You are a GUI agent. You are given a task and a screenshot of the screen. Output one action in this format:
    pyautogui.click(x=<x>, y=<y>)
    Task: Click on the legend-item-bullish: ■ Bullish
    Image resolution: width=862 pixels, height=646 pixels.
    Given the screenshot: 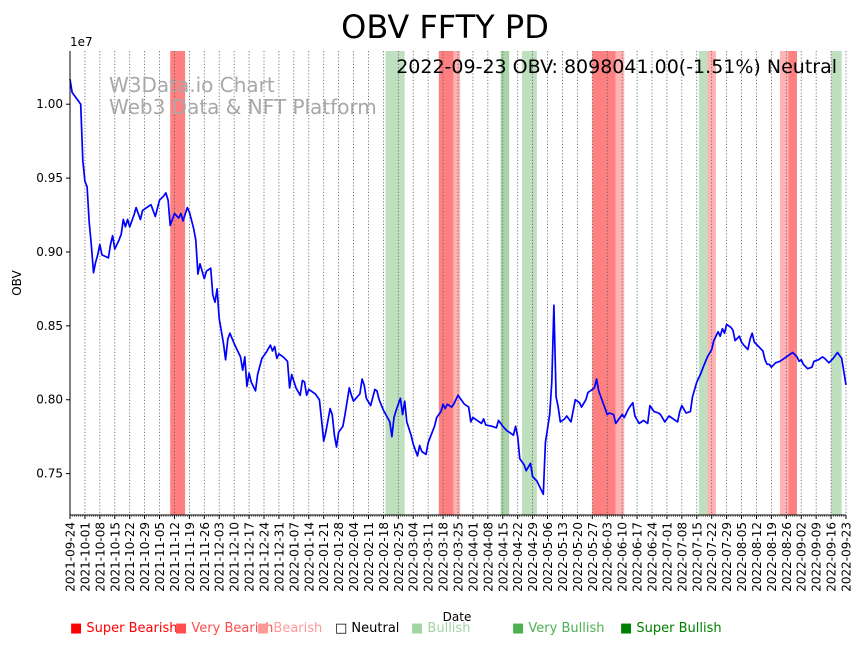 What is the action you would take?
    pyautogui.click(x=440, y=628)
    